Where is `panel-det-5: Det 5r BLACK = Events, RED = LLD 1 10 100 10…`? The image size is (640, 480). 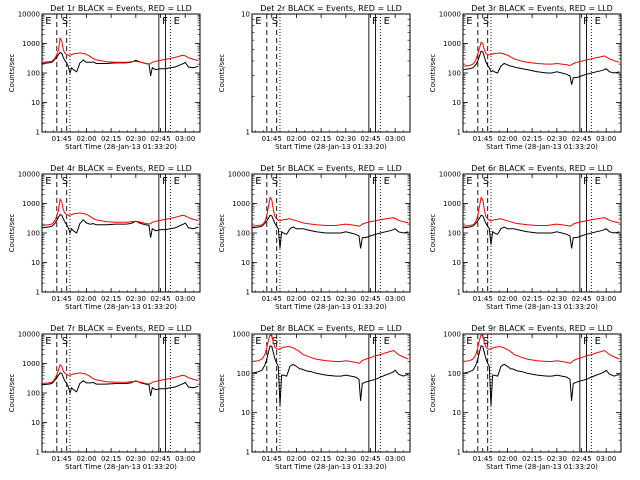 panel-det-5: Det 5r BLACK = Events, RED = LLD 1 10 100 10… is located at coordinates (314, 237).